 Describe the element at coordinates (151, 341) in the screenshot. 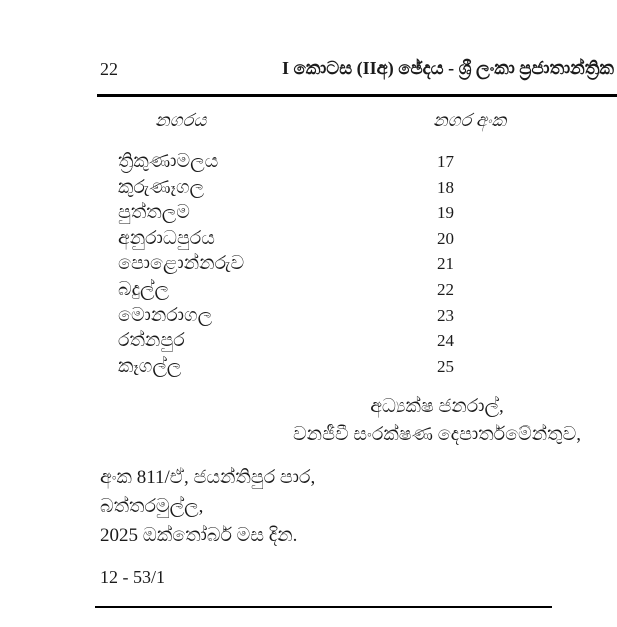

I see `city-name: රත්නපුර` at that location.